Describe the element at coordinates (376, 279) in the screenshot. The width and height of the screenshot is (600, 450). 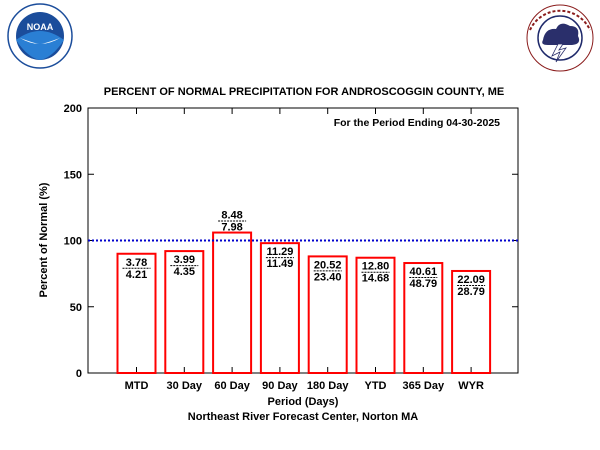
I see `normal-label: 14.68` at that location.